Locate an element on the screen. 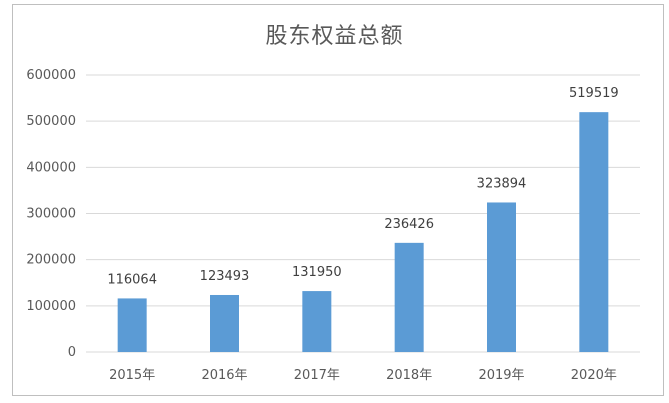 This screenshot has height=403, width=669. x-tick-label: 2016年 is located at coordinates (224, 375).